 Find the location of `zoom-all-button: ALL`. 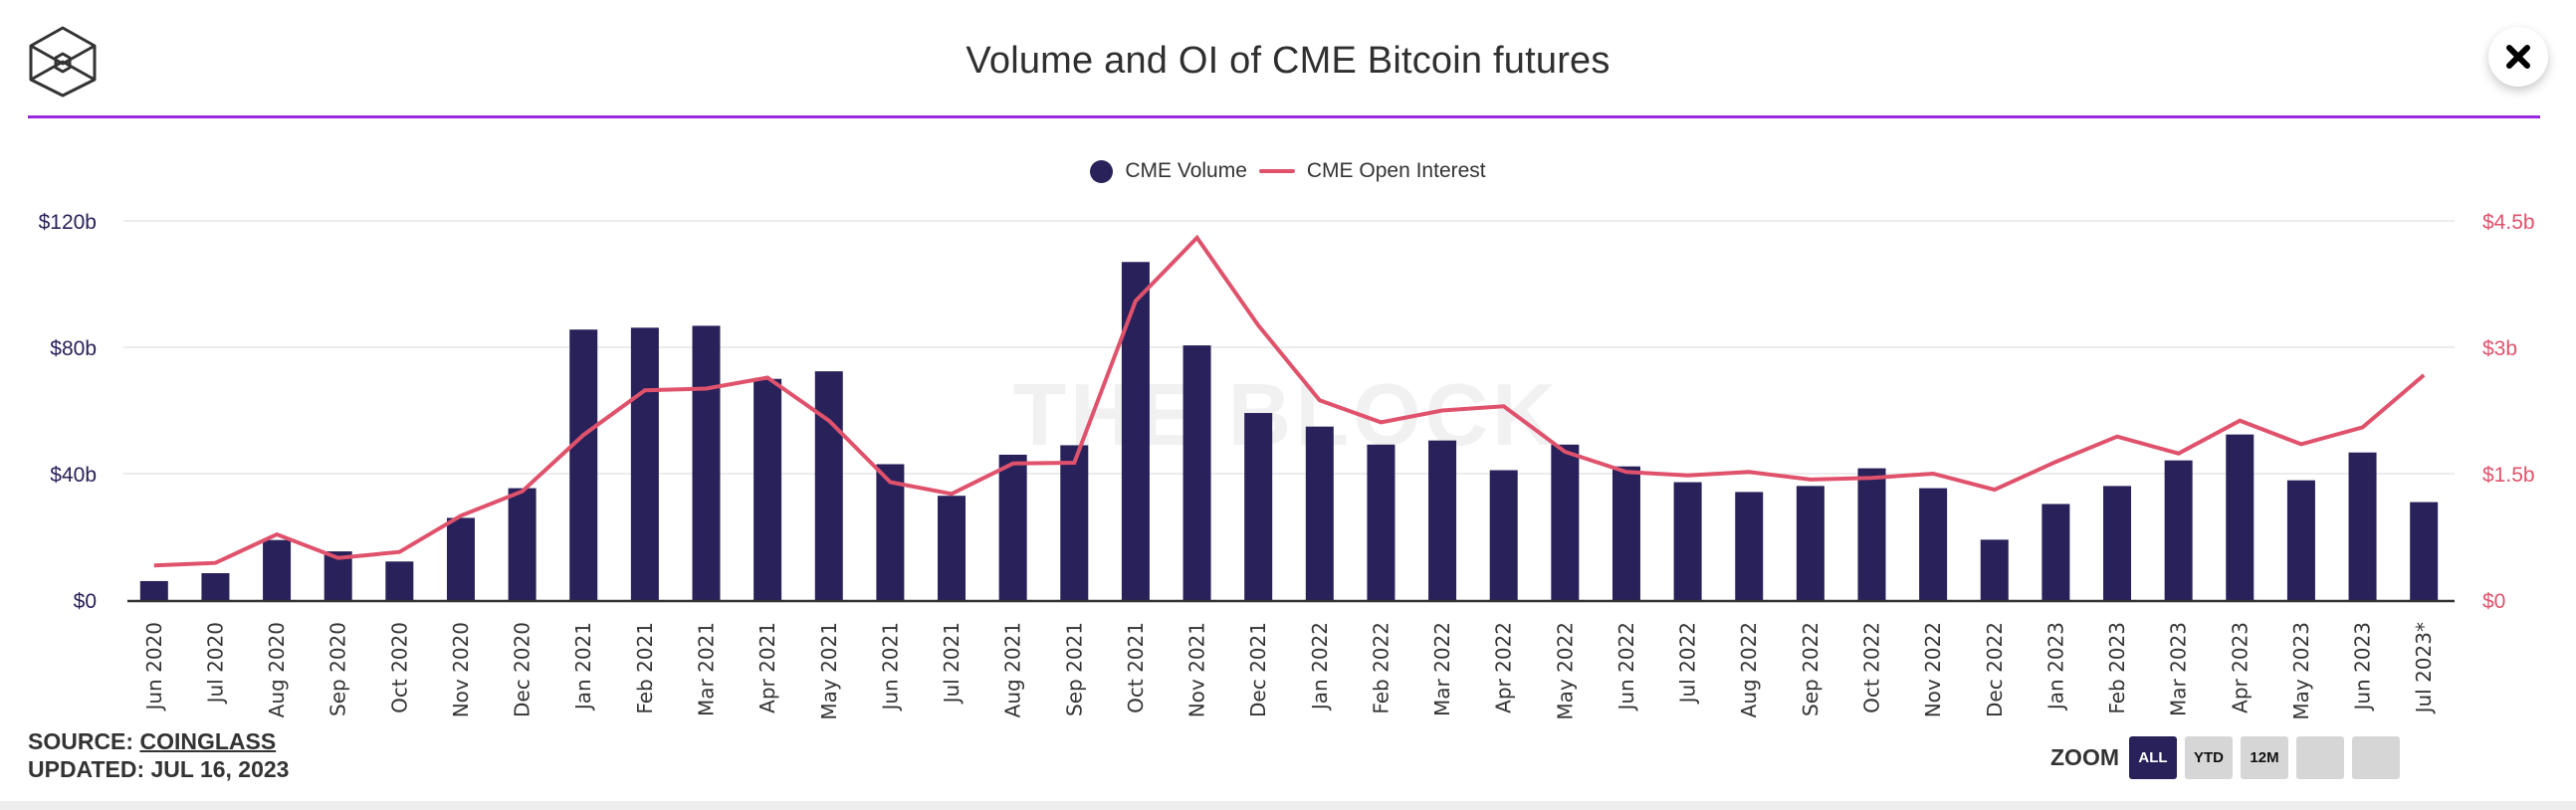

zoom-all-button: ALL is located at coordinates (2153, 757).